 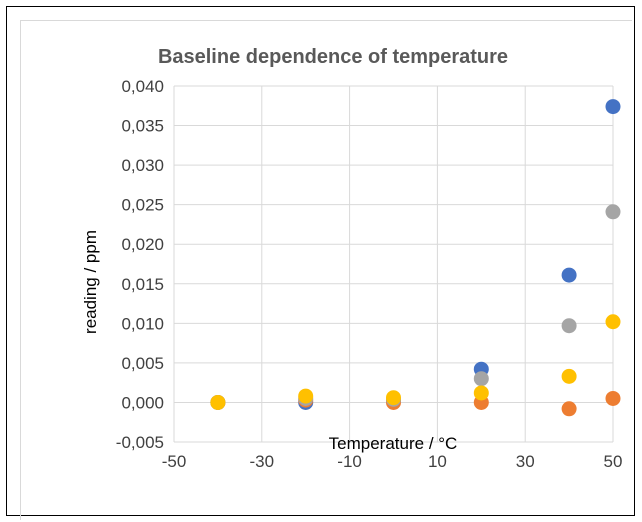 What do you see at coordinates (142, 165) in the screenshot?
I see `y-tick-label: 0,030` at bounding box center [142, 165].